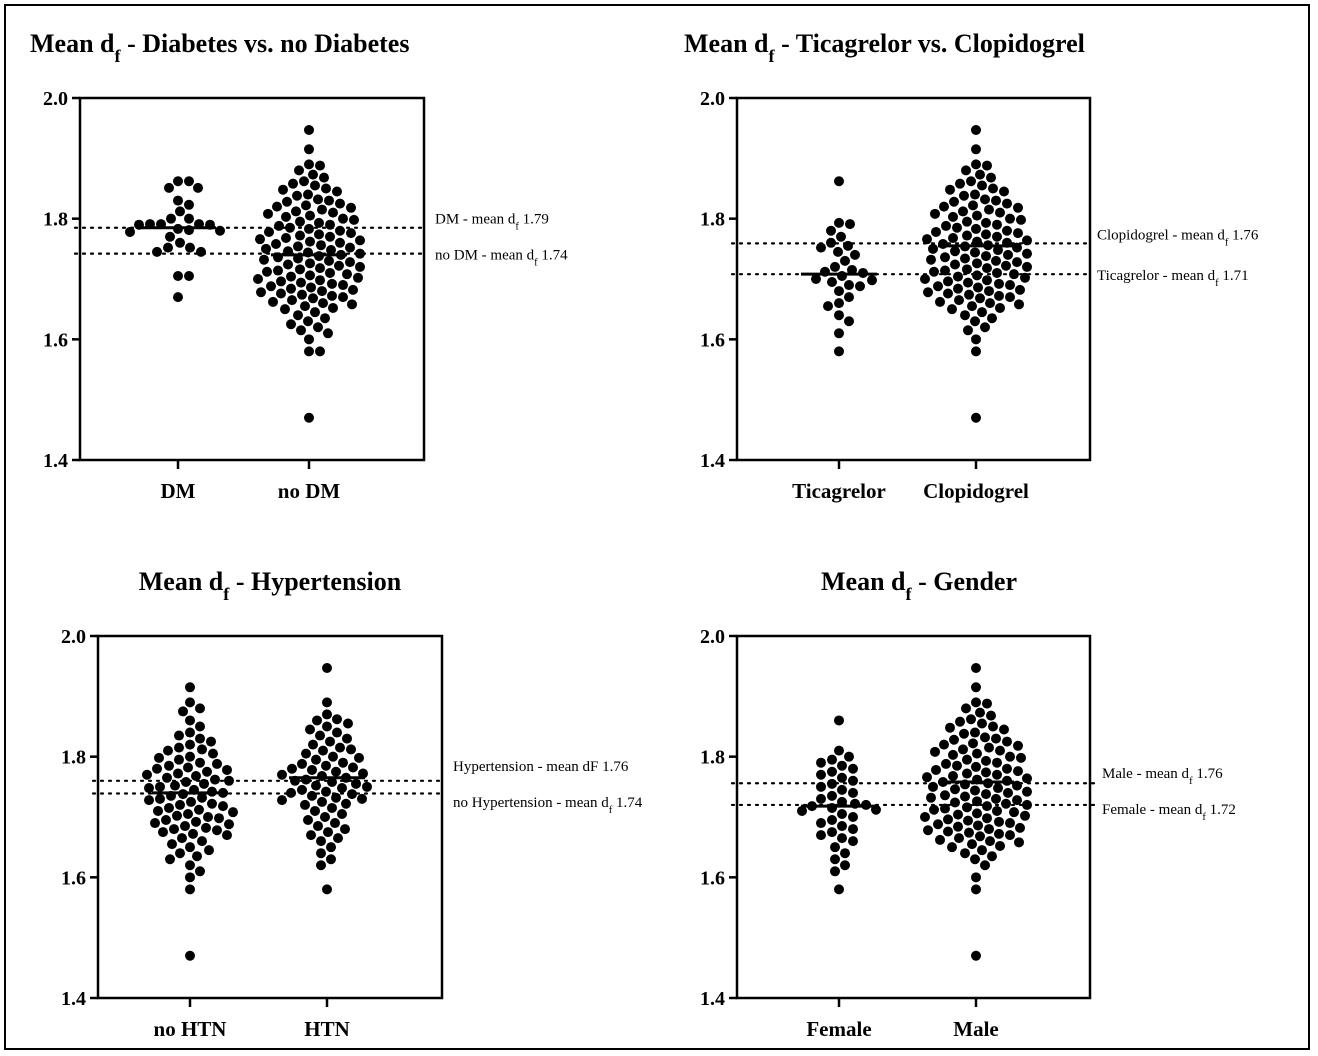 Image resolution: width=1318 pixels, height=1056 pixels. I want to click on mean-annotation-rest: 1.76, so click(1208, 774).